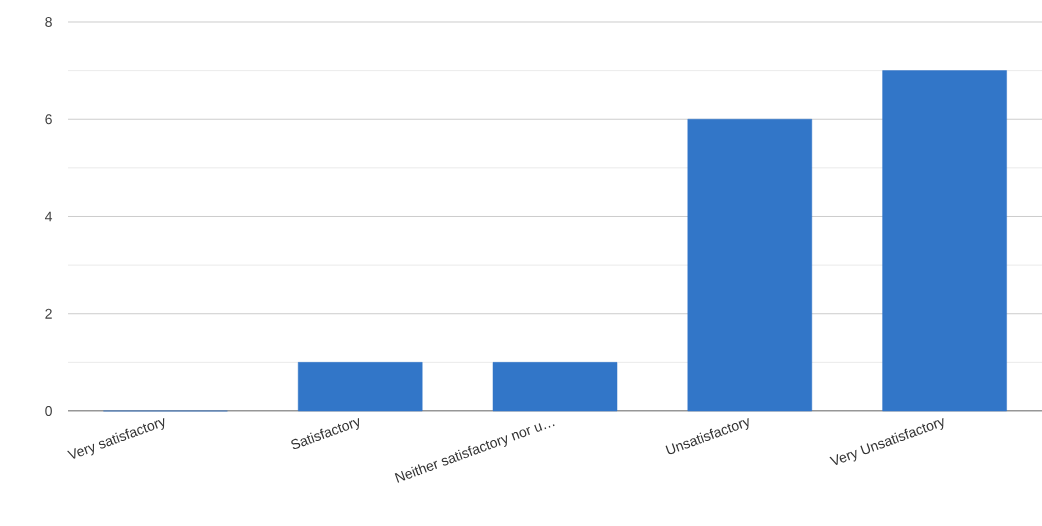  What do you see at coordinates (48, 313) in the screenshot?
I see `y-tick-label: 2` at bounding box center [48, 313].